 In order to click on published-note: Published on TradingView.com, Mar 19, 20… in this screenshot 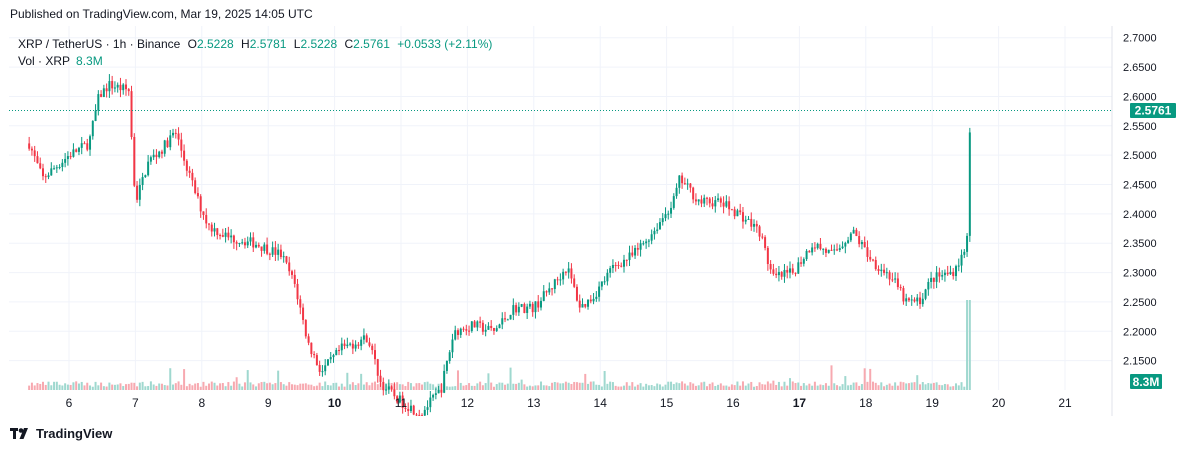, I will do `click(161, 14)`.